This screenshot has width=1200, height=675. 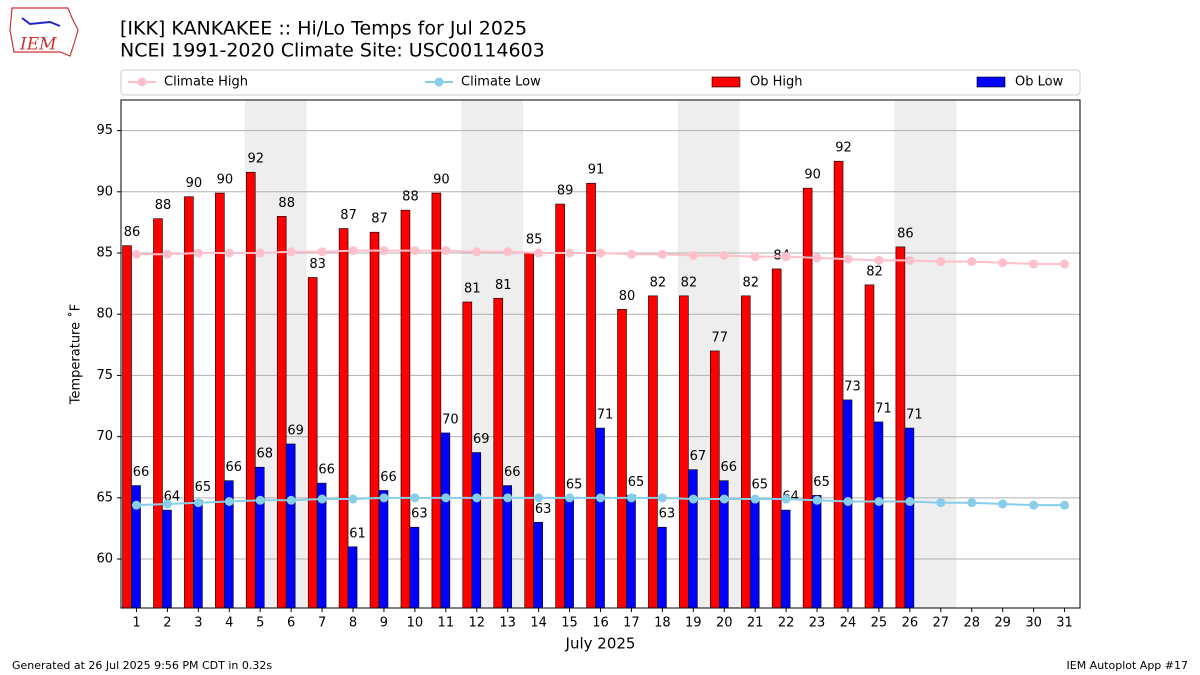 I want to click on x-tick-label: 7, so click(x=322, y=623).